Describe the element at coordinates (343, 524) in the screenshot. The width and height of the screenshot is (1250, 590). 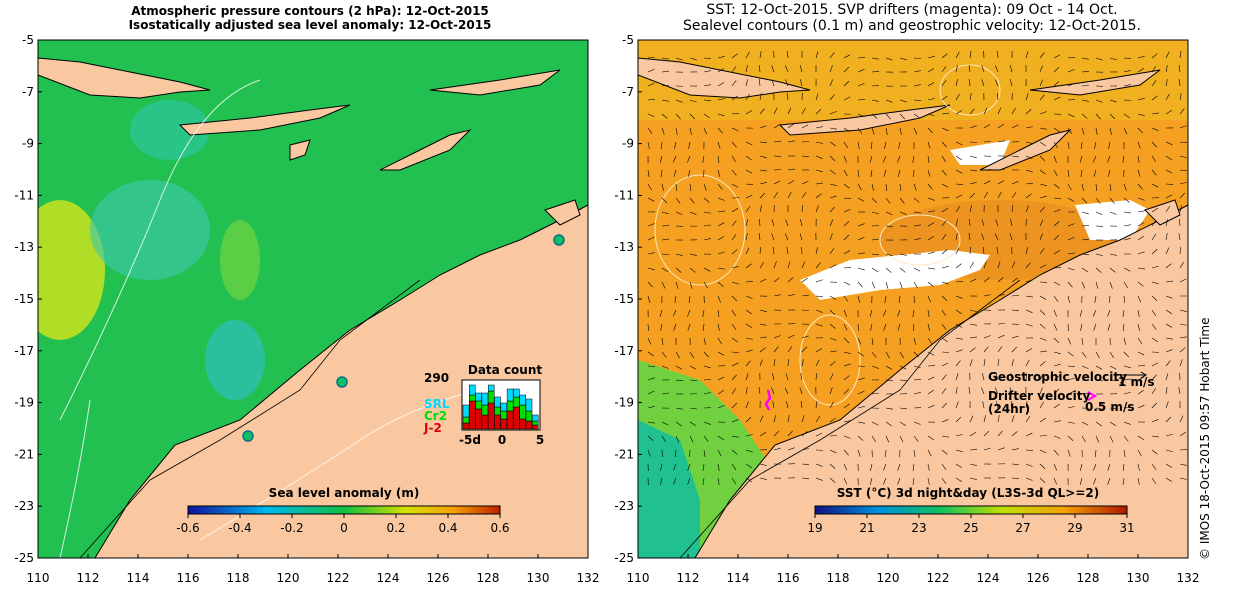
I see `sla-colorbar-ticks: -0.6 -0.4 -0.2 0 0.2 0.4 0.6` at that location.